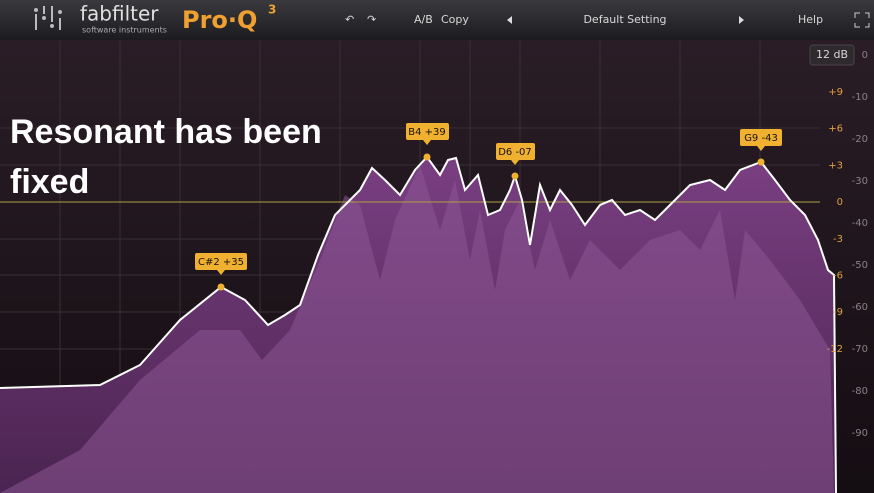 The image size is (874, 493). What do you see at coordinates (860, 391) in the screenshot?
I see `level-scale-label: -80` at bounding box center [860, 391].